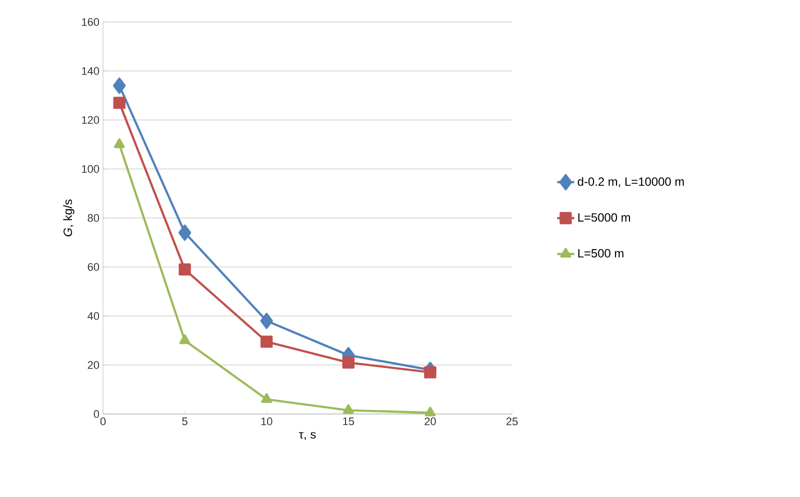 This screenshot has width=800, height=497. I want to click on legend-label: L=500 m, so click(601, 253).